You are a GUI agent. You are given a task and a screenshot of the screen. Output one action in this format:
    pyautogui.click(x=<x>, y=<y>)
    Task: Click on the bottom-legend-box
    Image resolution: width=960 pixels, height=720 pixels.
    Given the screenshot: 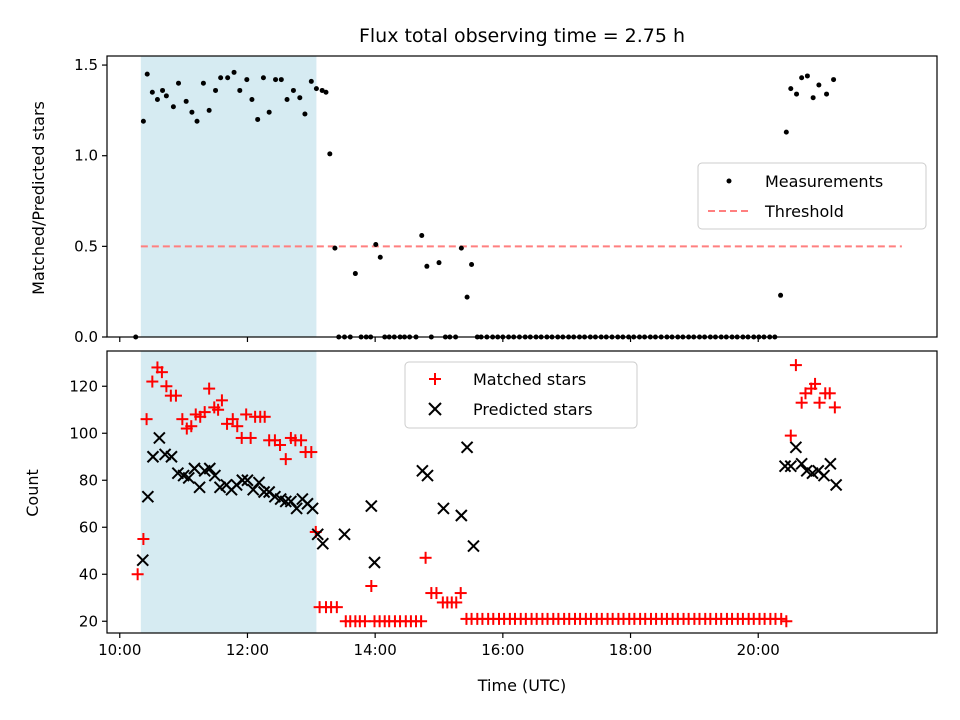 What is the action you would take?
    pyautogui.click(x=521, y=395)
    